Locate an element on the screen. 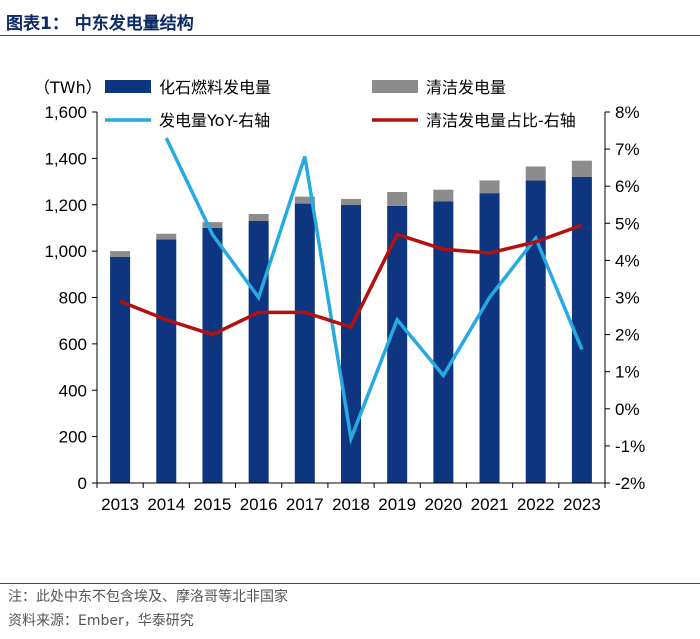 This screenshot has width=700, height=639. x-axis-tick-label: 2020 is located at coordinates (443, 504).